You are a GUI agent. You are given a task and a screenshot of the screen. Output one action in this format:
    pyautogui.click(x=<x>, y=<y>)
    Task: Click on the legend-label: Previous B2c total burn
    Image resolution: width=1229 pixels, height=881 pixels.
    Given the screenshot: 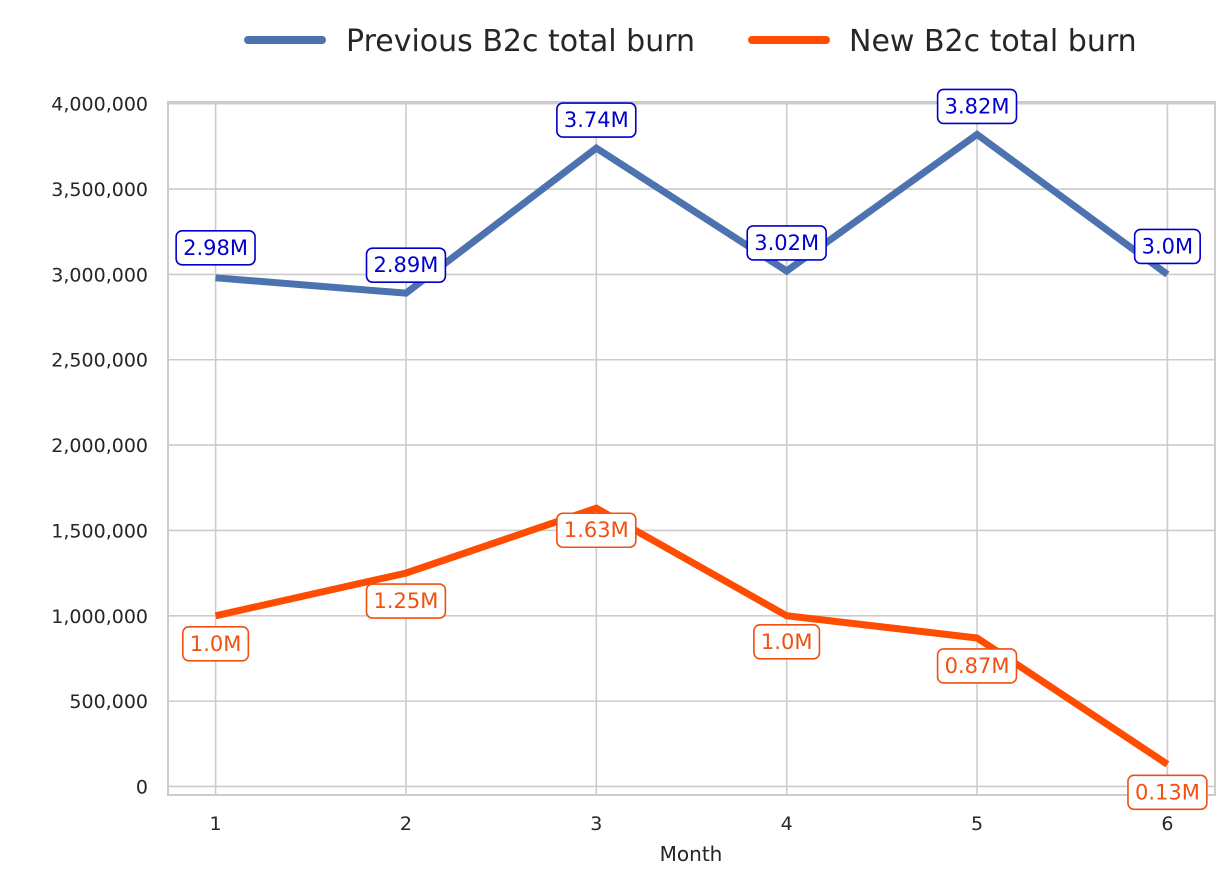 What is the action you would take?
    pyautogui.click(x=520, y=41)
    